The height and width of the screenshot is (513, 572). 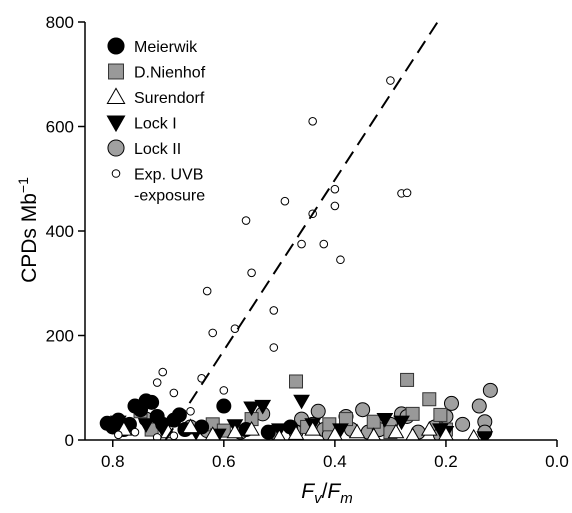 I want to click on x-axis-title-sep: /, so click(x=325, y=491).